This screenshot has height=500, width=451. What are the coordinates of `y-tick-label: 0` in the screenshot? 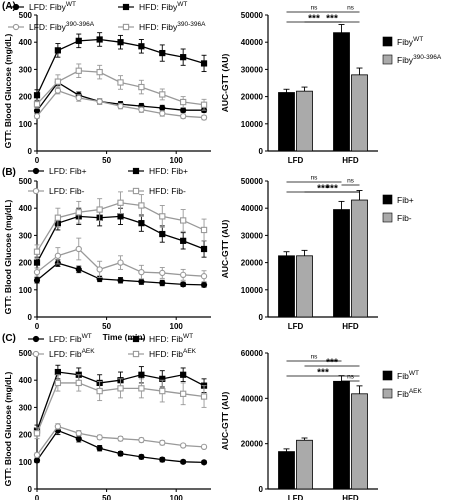 It's located at (30, 317).